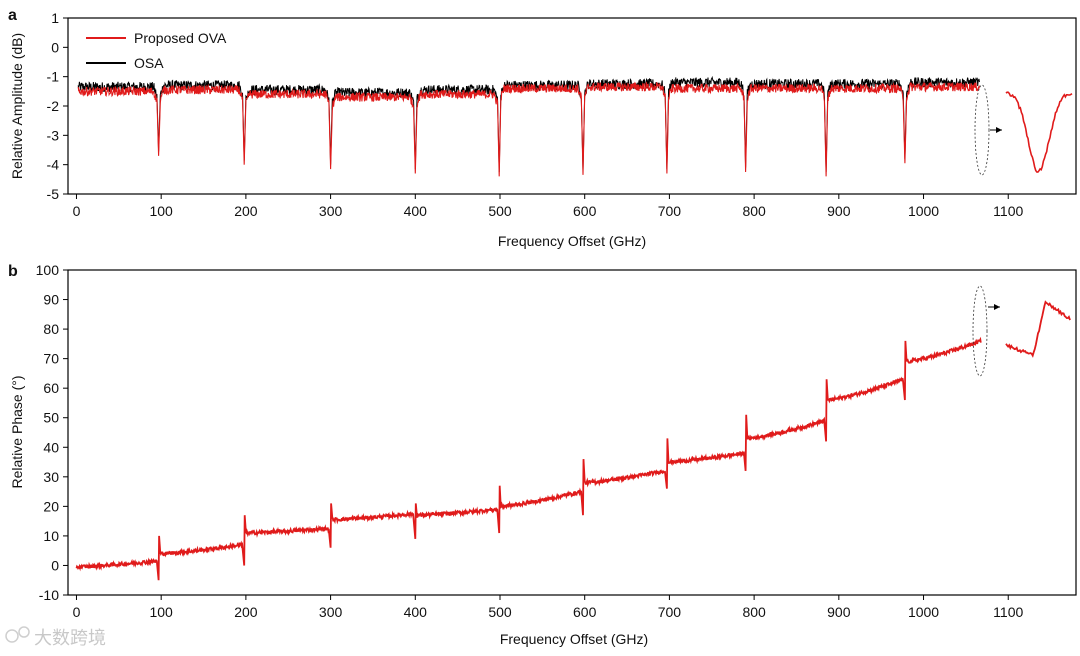 The image size is (1080, 656). What do you see at coordinates (17, 106) in the screenshot?
I see `panel-a-y-axis-title: Relative Amplitude (dB)` at bounding box center [17, 106].